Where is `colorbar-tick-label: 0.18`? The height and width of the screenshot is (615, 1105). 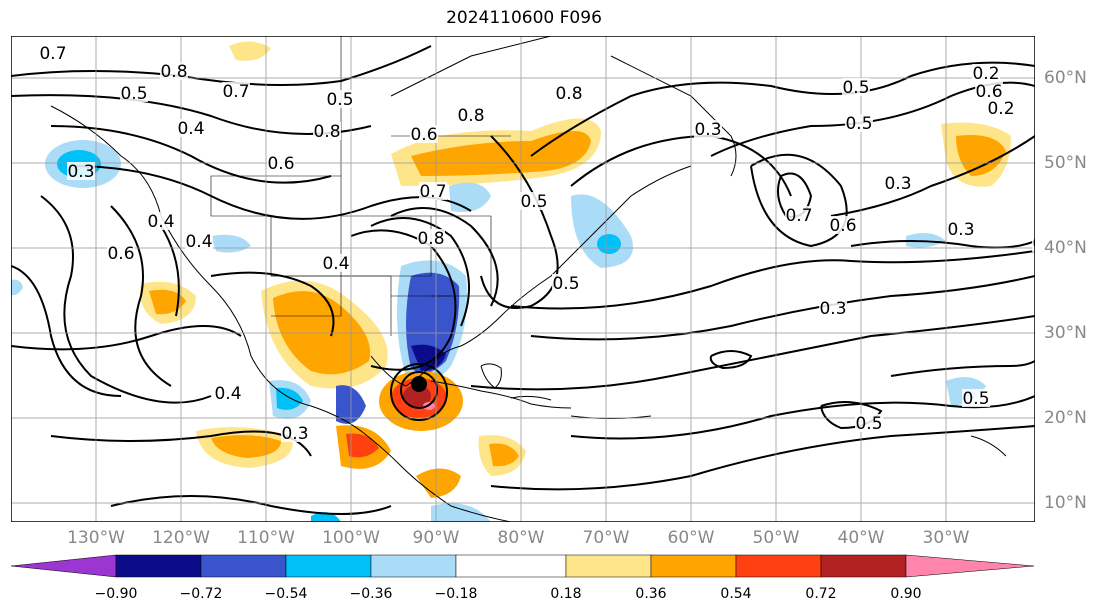 colorbar-tick-label: 0.18 is located at coordinates (566, 594).